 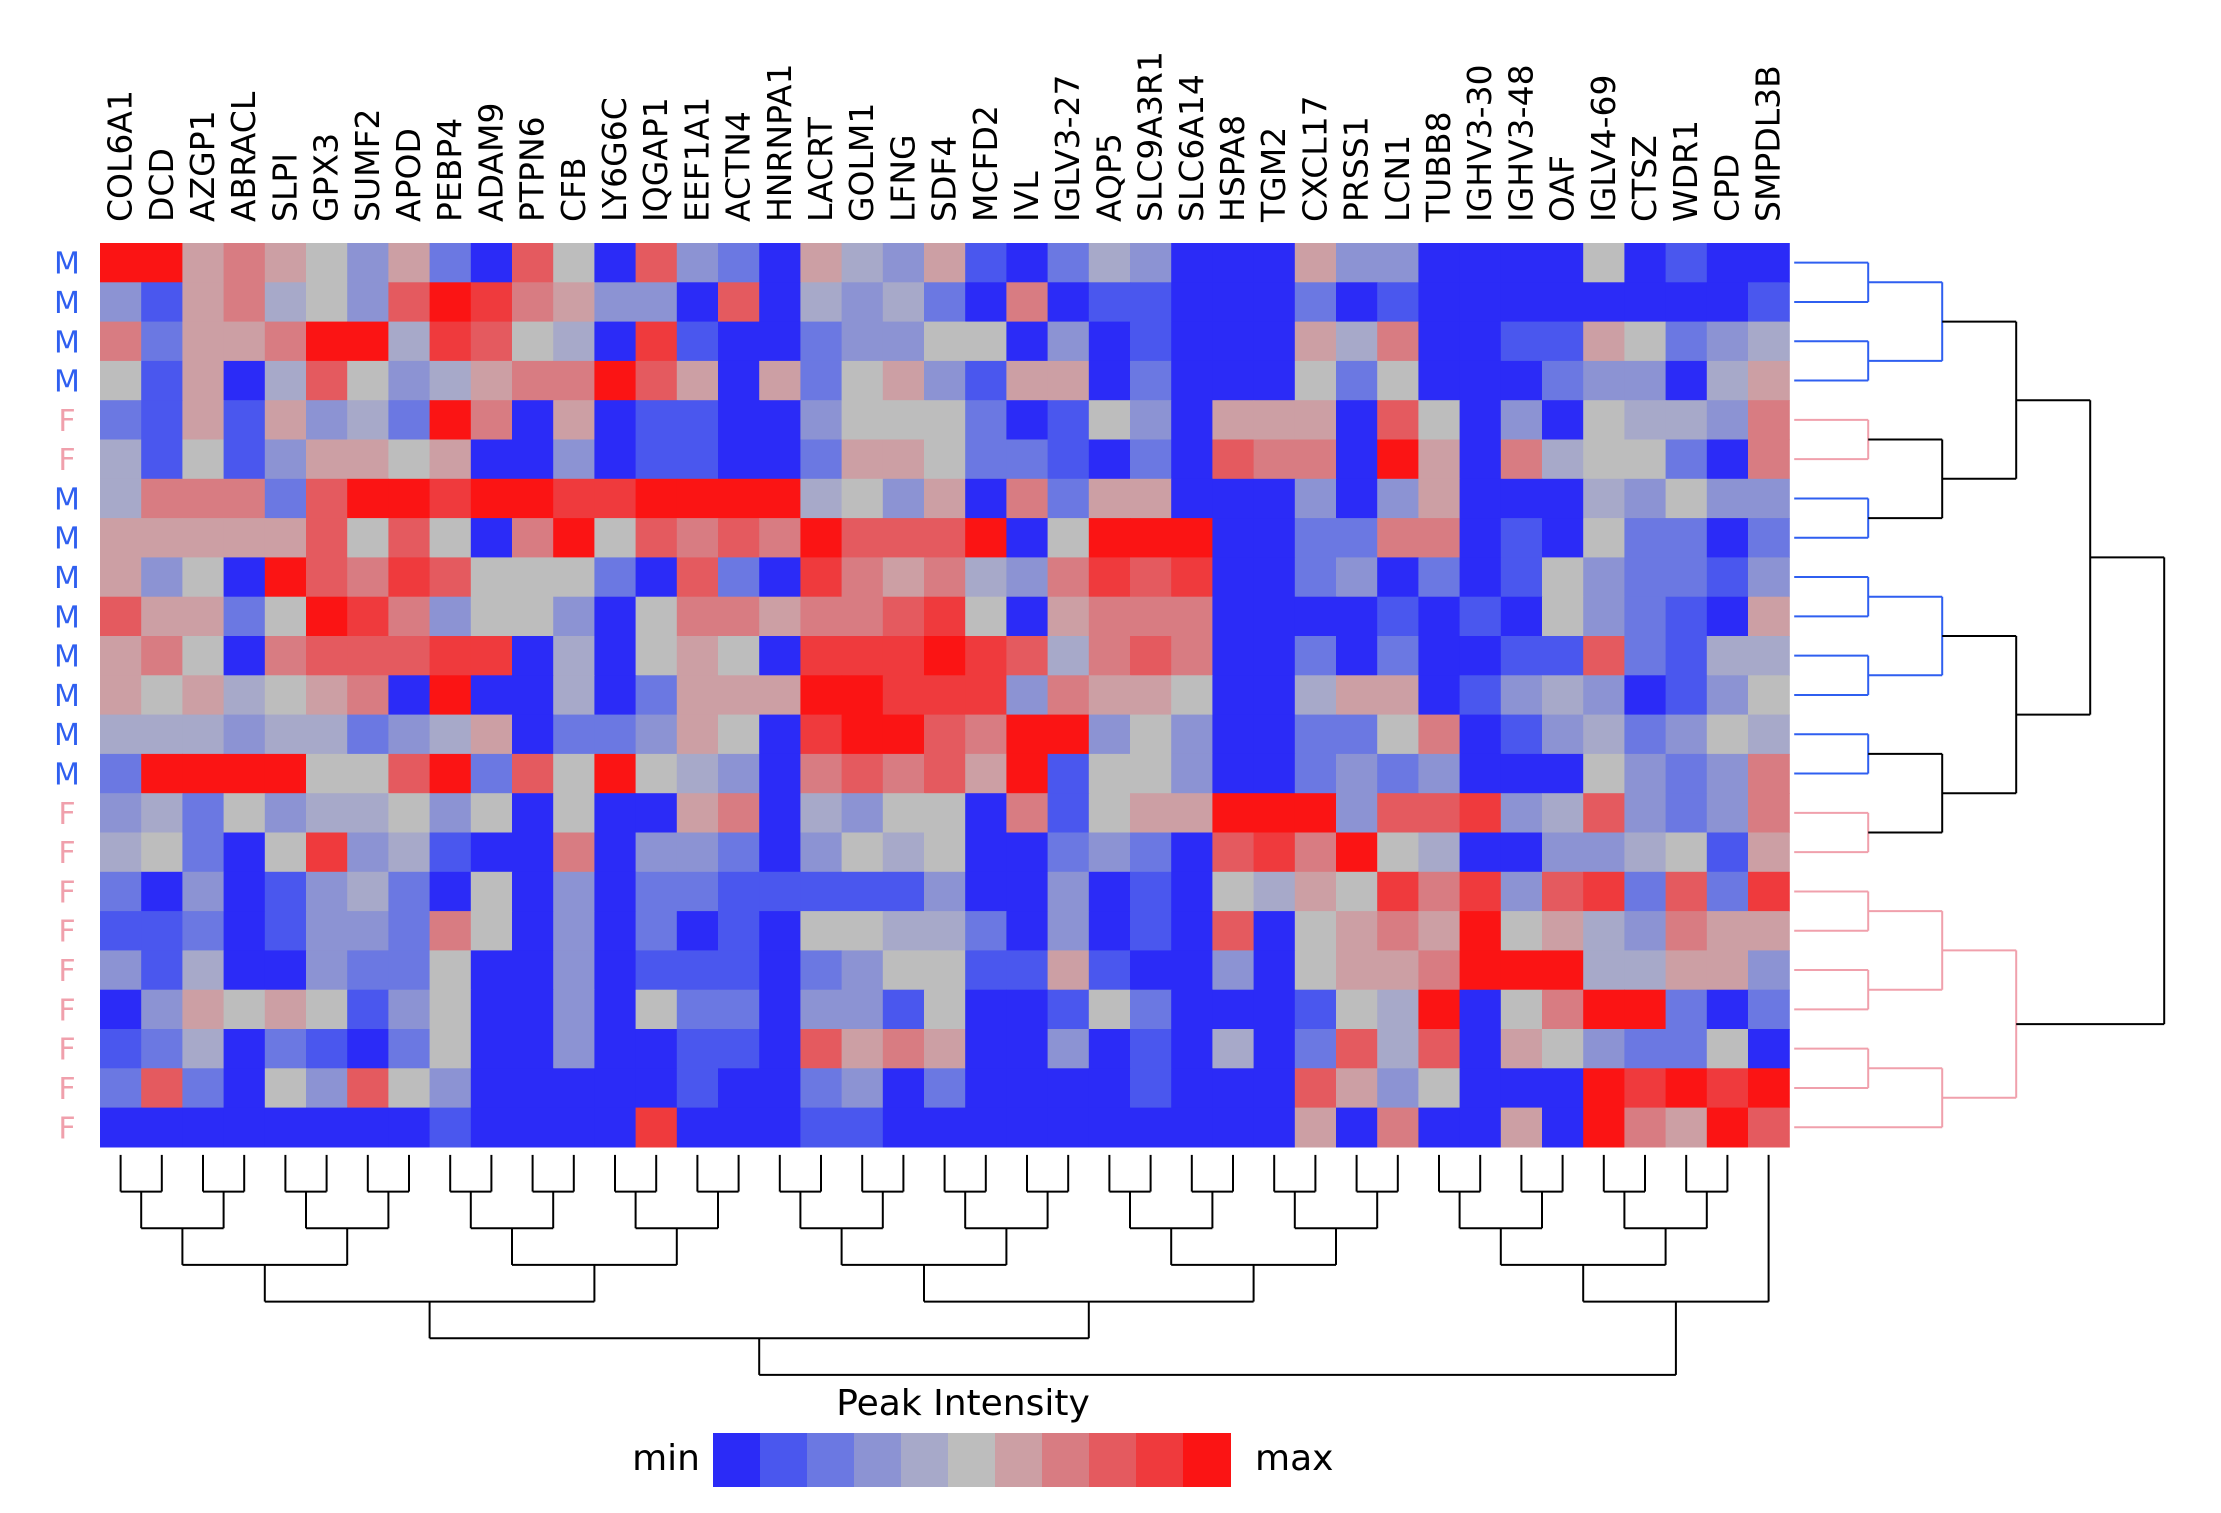 I want to click on heatmap-cell-r20-c19, so click(x=903, y=1049).